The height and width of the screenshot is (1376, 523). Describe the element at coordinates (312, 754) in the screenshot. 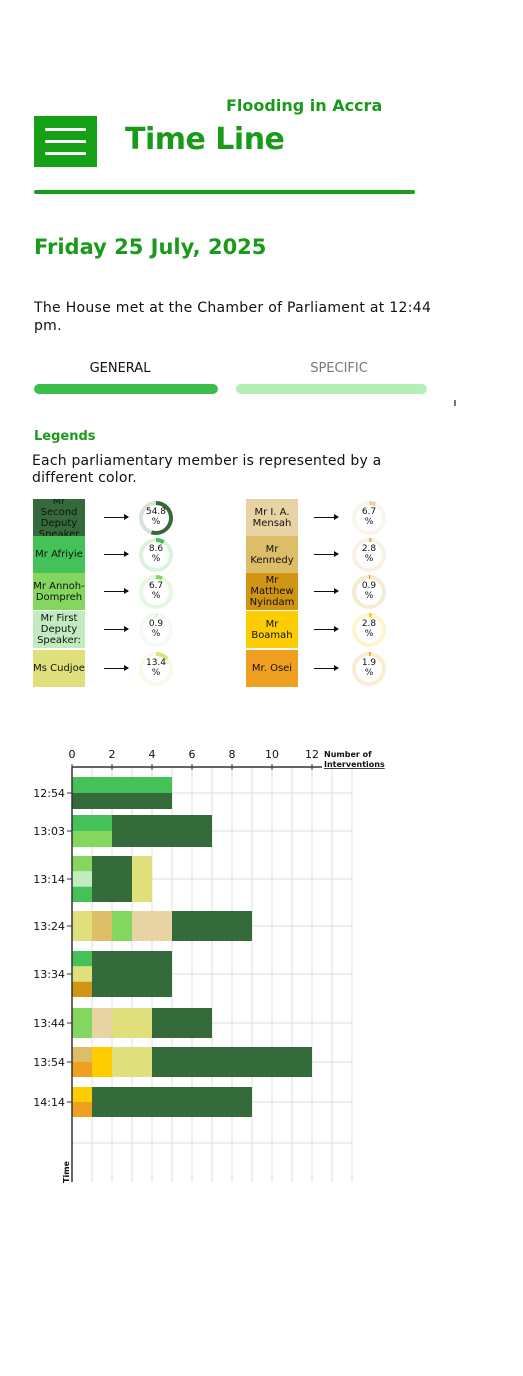

I see `x-tick-label: 12` at that location.